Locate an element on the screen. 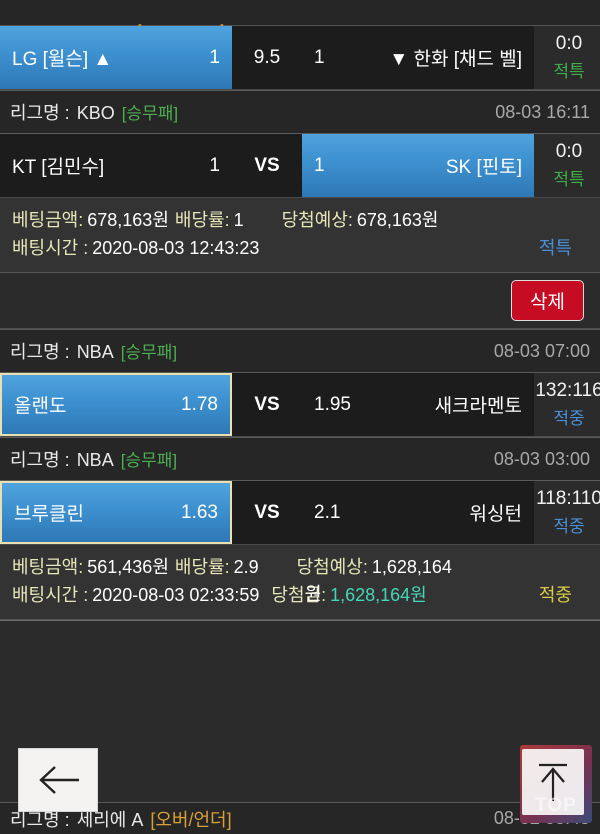 Image resolution: width=600 pixels, height=834 pixels. league-header: 리그명 : NBA [승무패] 08-03 03:00 is located at coordinates (300, 459).